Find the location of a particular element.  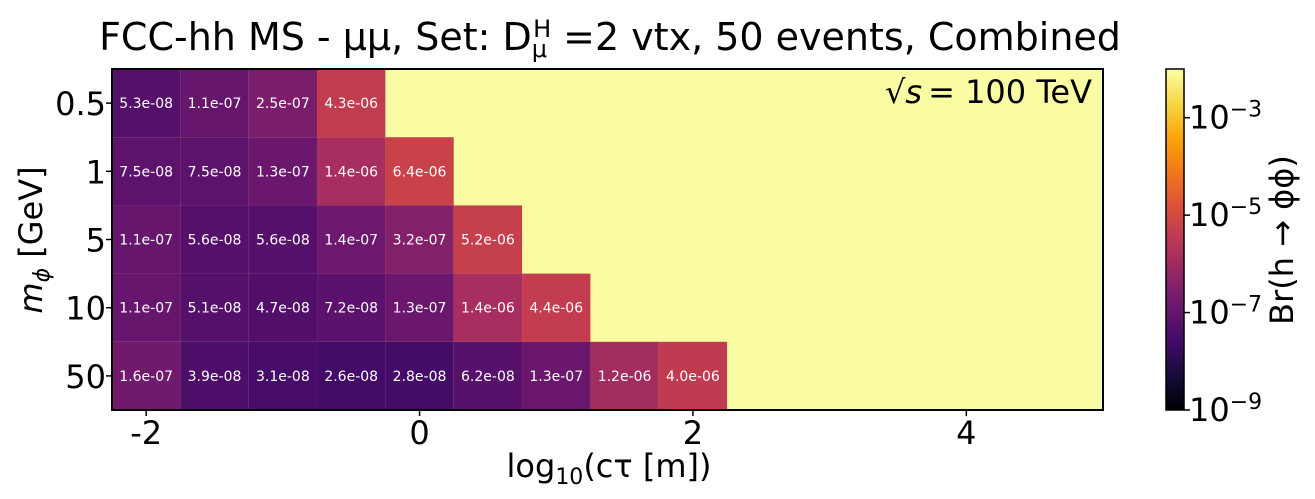

colorbar-tick-label: 10⁻⁵ is located at coordinates (1225, 214).